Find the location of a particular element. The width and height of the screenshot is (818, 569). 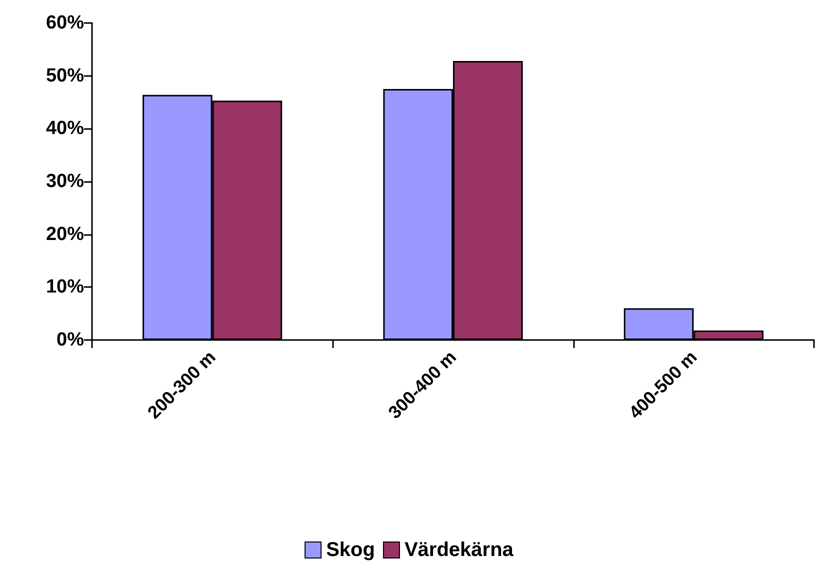

y-tick-label: 30% is located at coordinates (65, 181).